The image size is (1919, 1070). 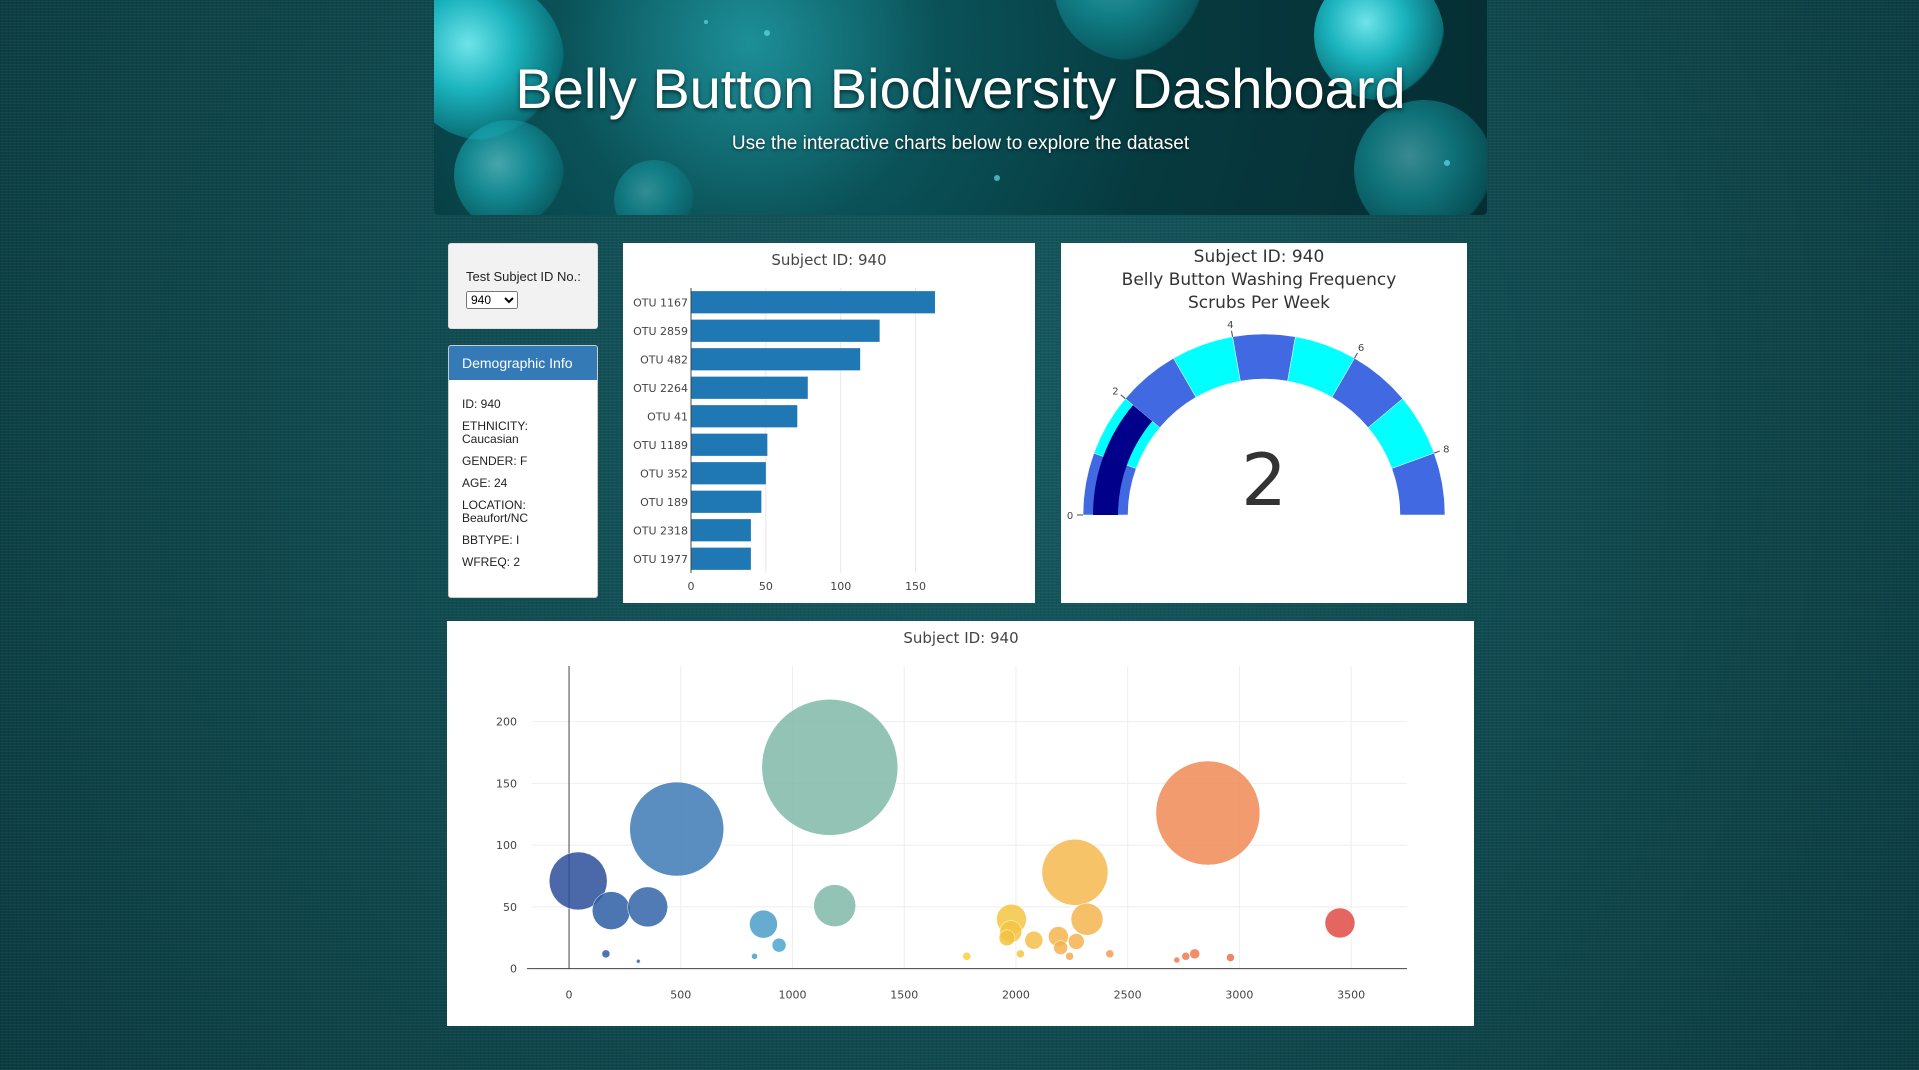 What do you see at coordinates (1351, 995) in the screenshot?
I see `bubble-x-tick-label: 3500` at bounding box center [1351, 995].